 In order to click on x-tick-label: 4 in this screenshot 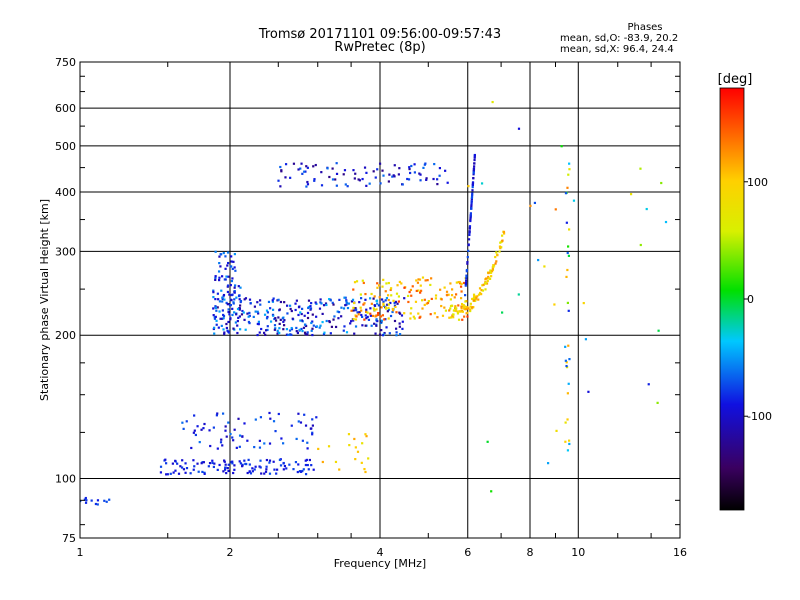, I will do `click(380, 552)`.